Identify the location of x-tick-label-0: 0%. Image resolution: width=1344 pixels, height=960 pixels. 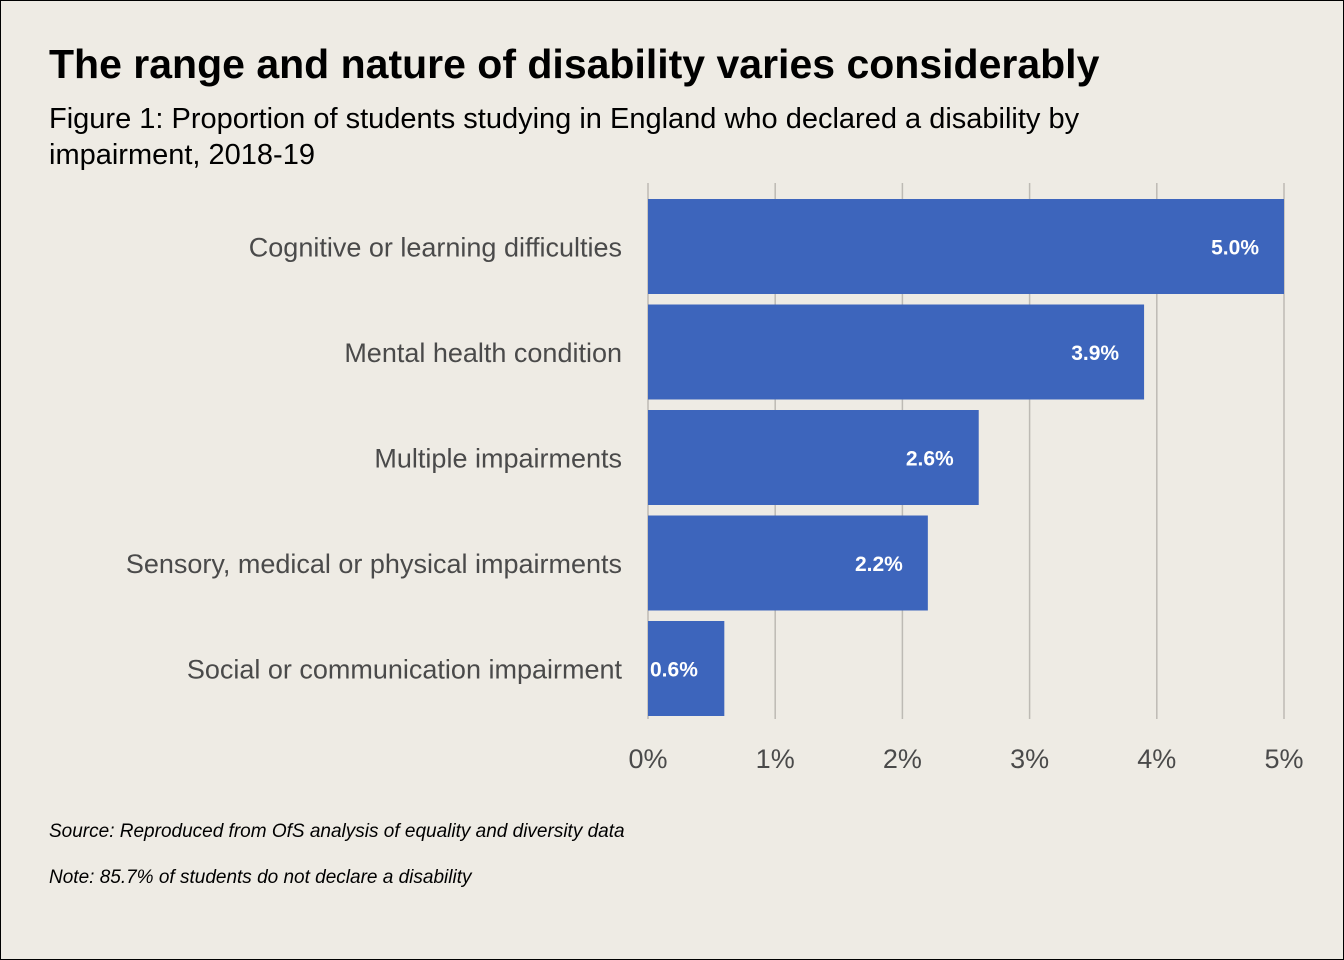
(647, 759).